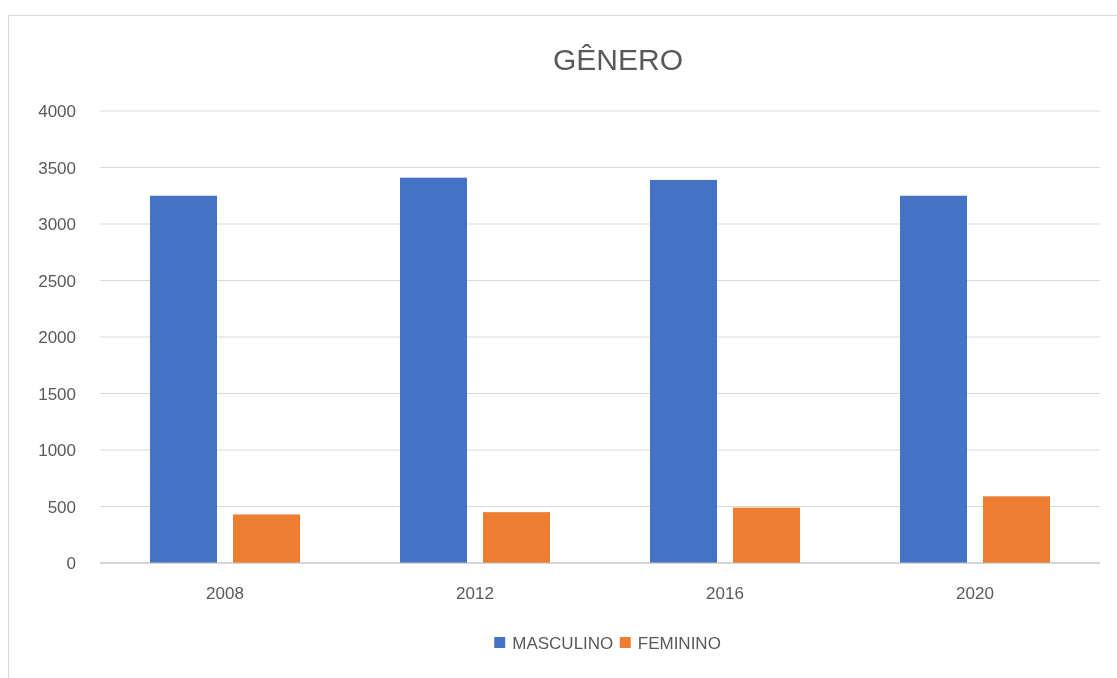 Image resolution: width=1117 pixels, height=678 pixels. What do you see at coordinates (57, 168) in the screenshot?
I see `y-tick-label: 3500` at bounding box center [57, 168].